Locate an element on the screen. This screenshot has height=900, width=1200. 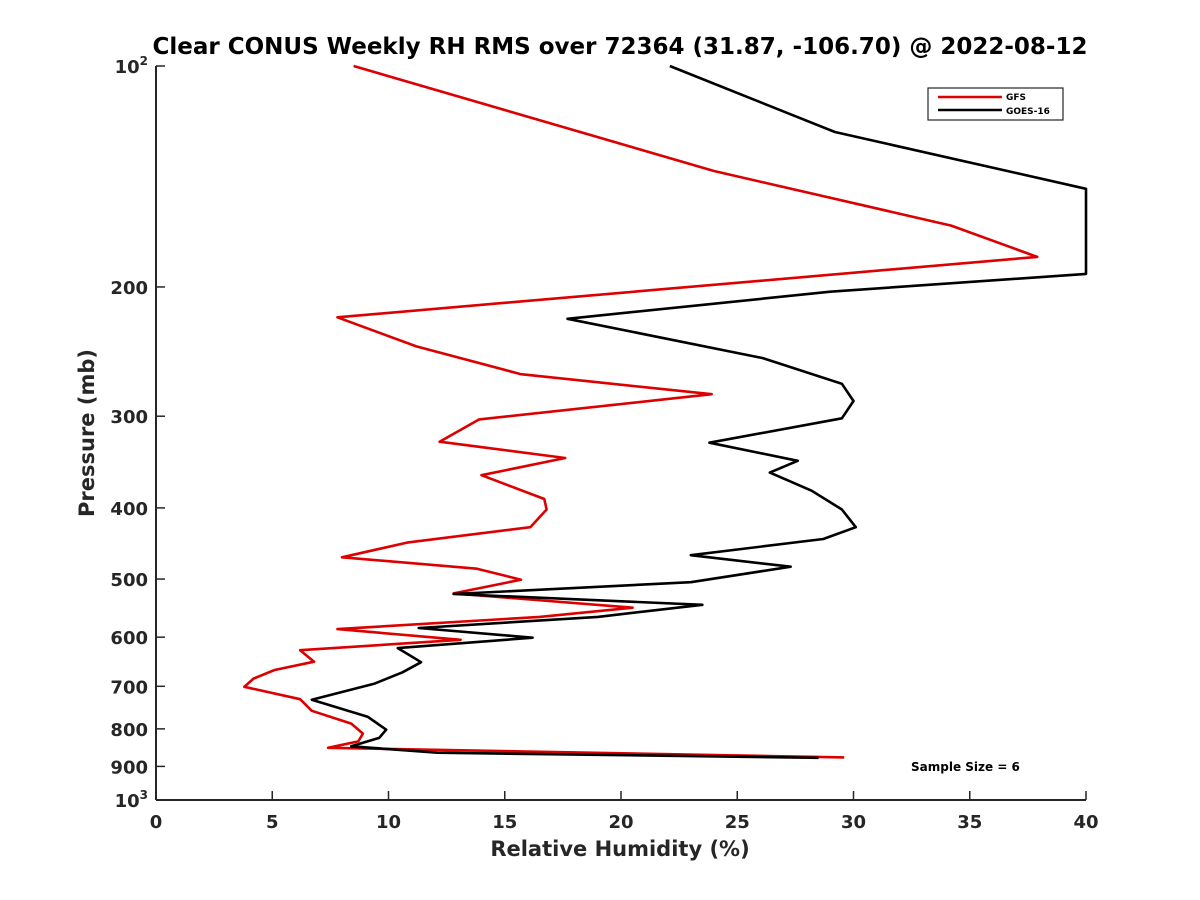
y-axis-label: Pressure (mb) is located at coordinates (87, 433).